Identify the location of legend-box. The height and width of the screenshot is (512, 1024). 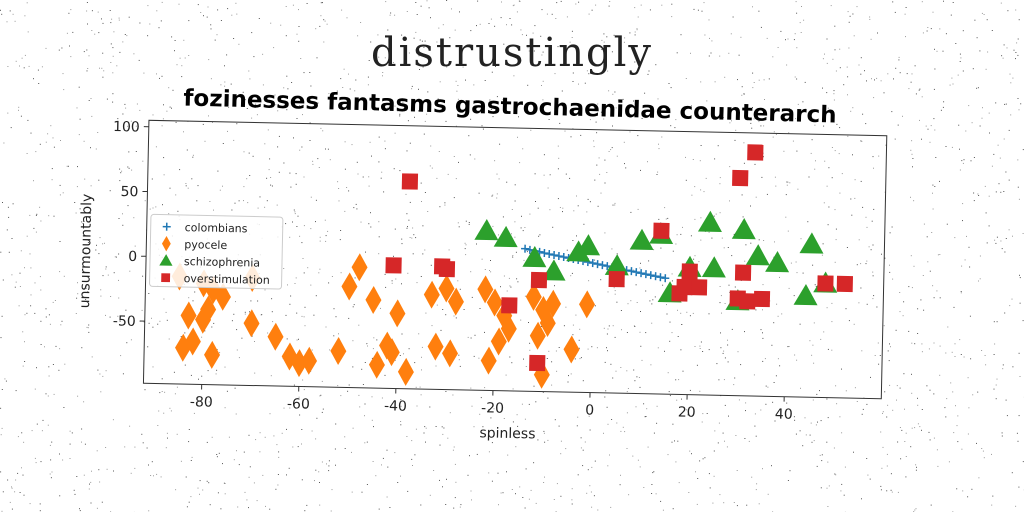
(216, 251).